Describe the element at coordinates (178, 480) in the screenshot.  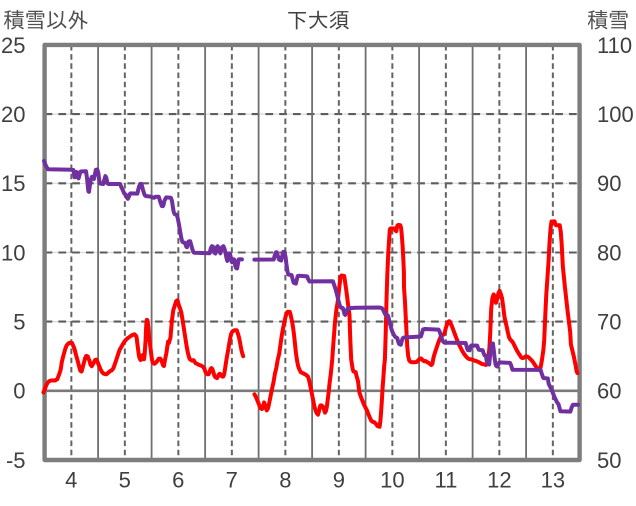
I see `svg-text: 6` at that location.